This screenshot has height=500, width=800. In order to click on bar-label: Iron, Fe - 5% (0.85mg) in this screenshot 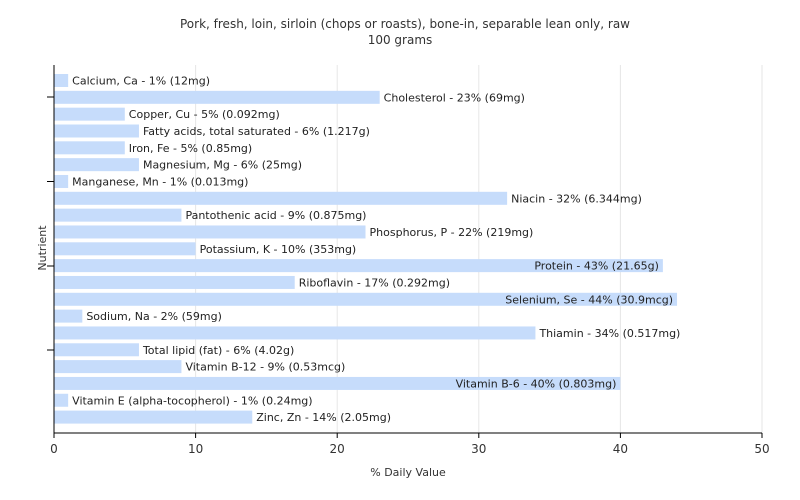, I will do `click(190, 148)`.